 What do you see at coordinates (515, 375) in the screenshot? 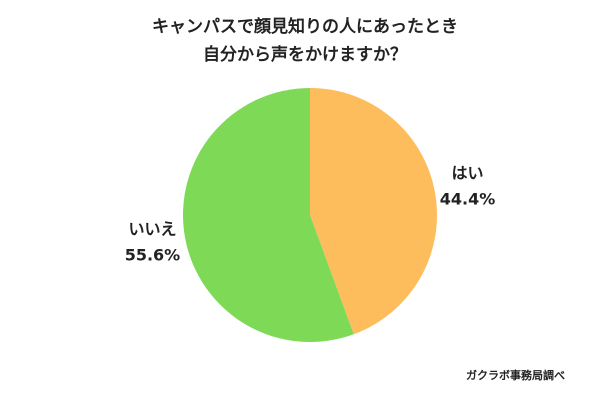
I see `source-note: ガクラボ事務局調べ` at bounding box center [515, 375].